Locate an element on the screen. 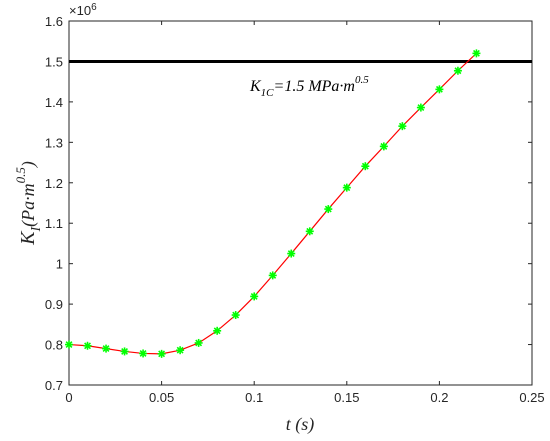 This screenshot has width=550, height=441. x-tick-label: 0.1 is located at coordinates (254, 397).